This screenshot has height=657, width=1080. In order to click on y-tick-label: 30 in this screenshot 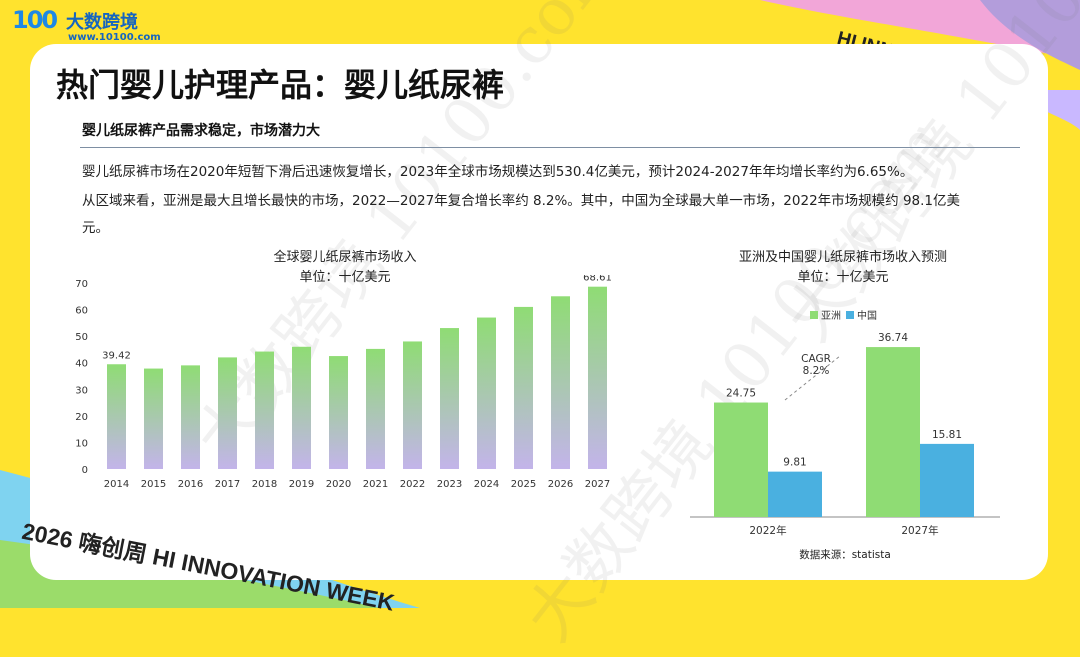, I will do `click(81, 390)`.